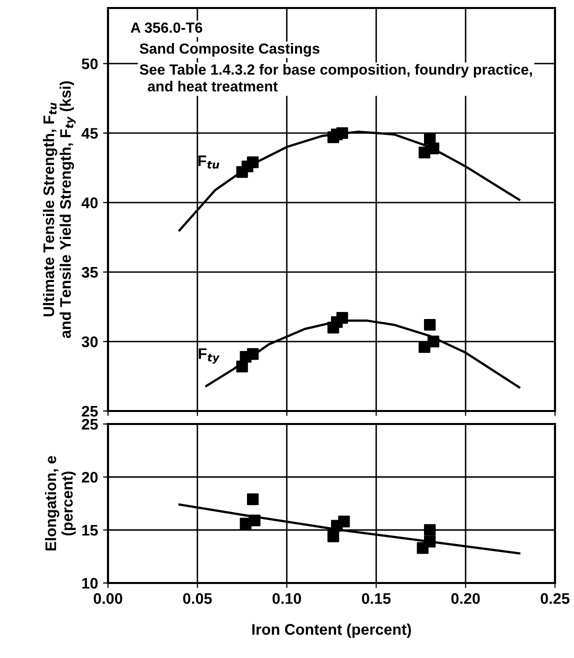 The width and height of the screenshot is (574, 658). Describe the element at coordinates (465, 598) in the screenshot. I see `x-tick-label: 0.20` at that location.